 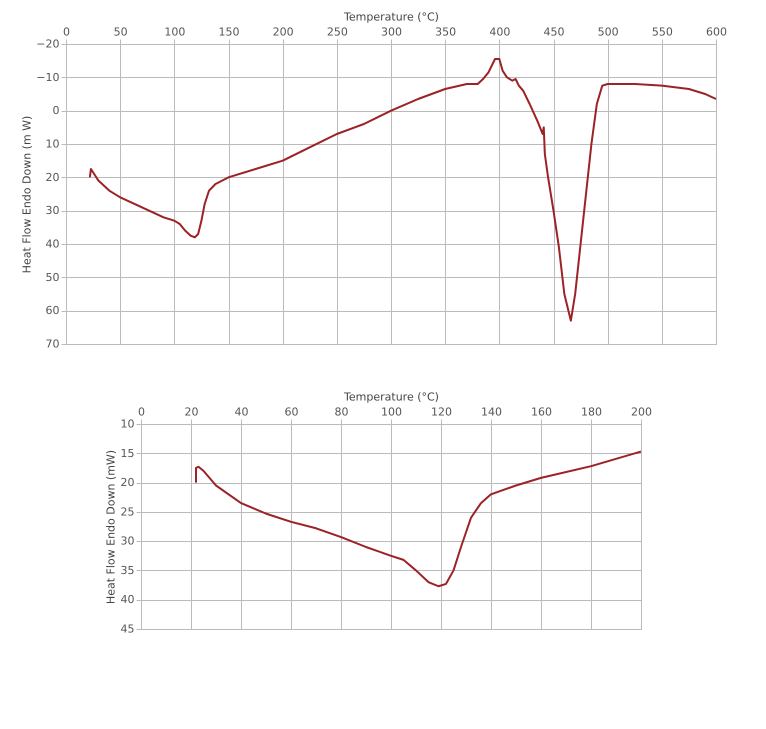 What do you see at coordinates (291, 412) in the screenshot?
I see `x-tick-label: 60` at bounding box center [291, 412].